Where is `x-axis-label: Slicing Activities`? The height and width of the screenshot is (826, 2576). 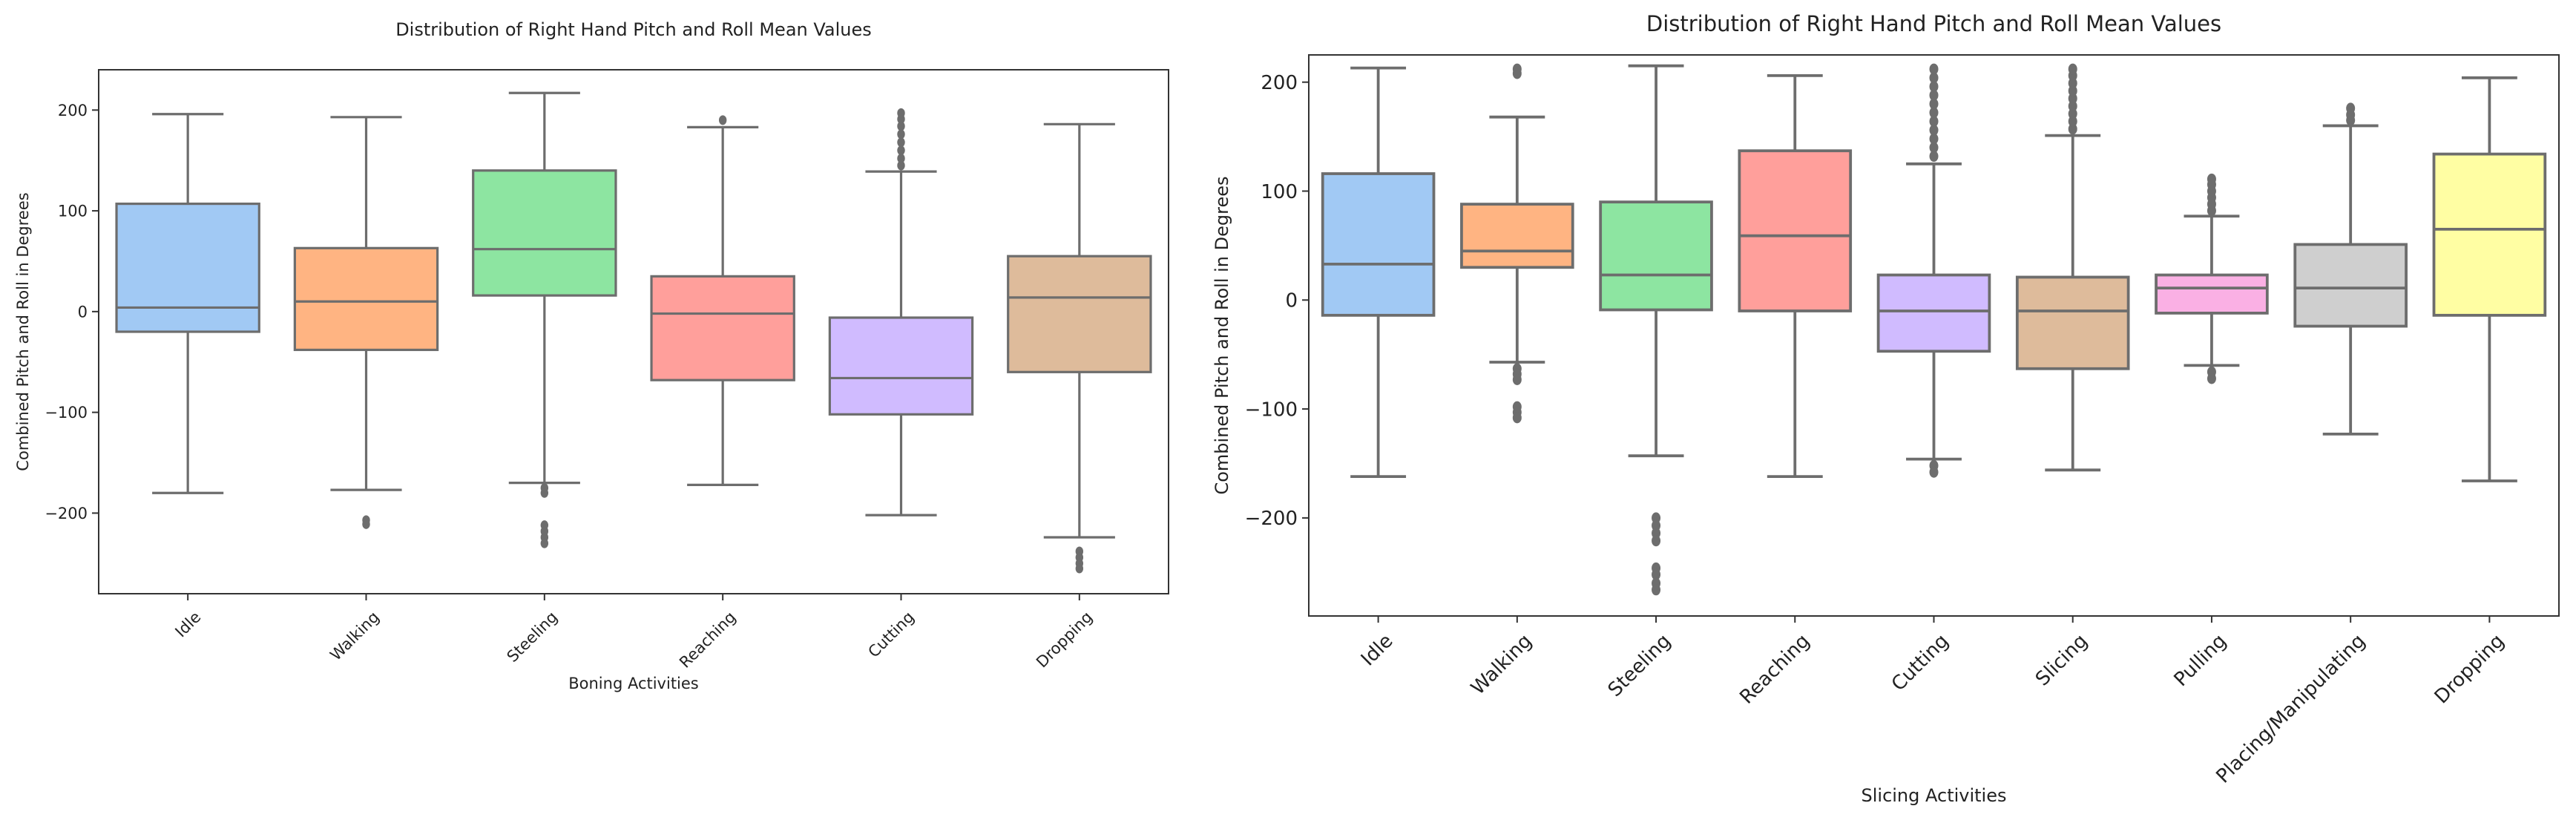 x-axis-label: Slicing Activities is located at coordinates (1935, 795).